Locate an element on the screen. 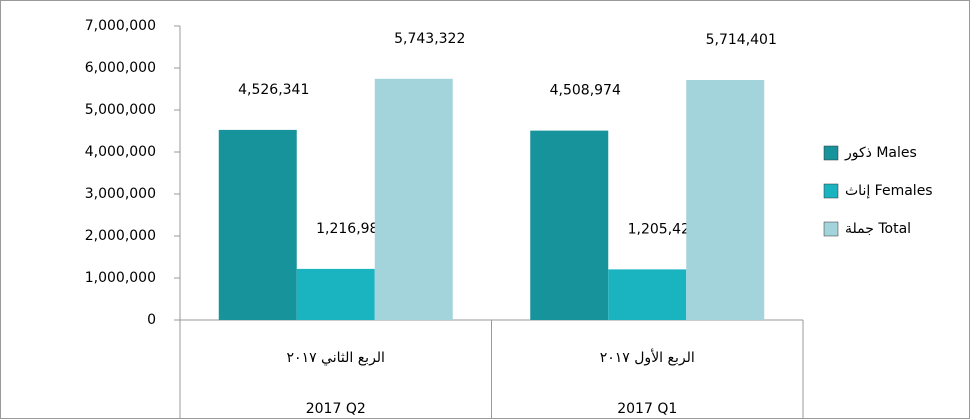  legend-label: ذكور Males is located at coordinates (880, 153).